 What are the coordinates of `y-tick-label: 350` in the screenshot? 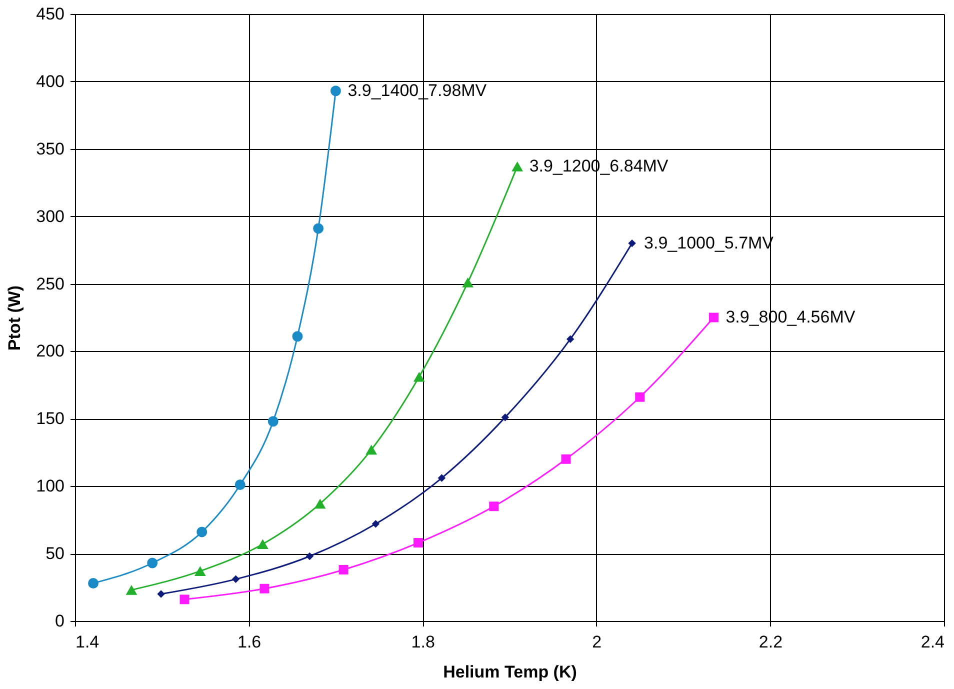 It's located at (50, 148).